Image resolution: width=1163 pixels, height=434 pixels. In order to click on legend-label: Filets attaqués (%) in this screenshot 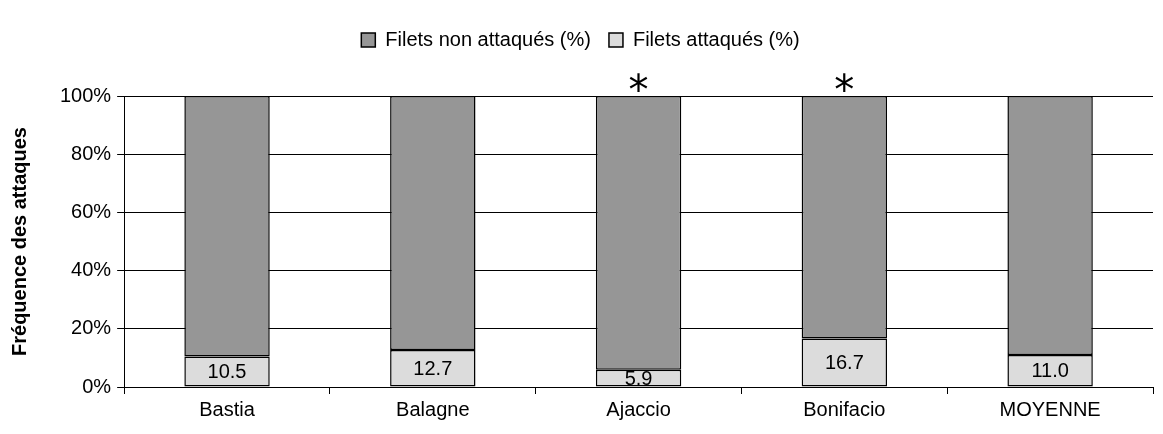, I will do `click(716, 38)`.